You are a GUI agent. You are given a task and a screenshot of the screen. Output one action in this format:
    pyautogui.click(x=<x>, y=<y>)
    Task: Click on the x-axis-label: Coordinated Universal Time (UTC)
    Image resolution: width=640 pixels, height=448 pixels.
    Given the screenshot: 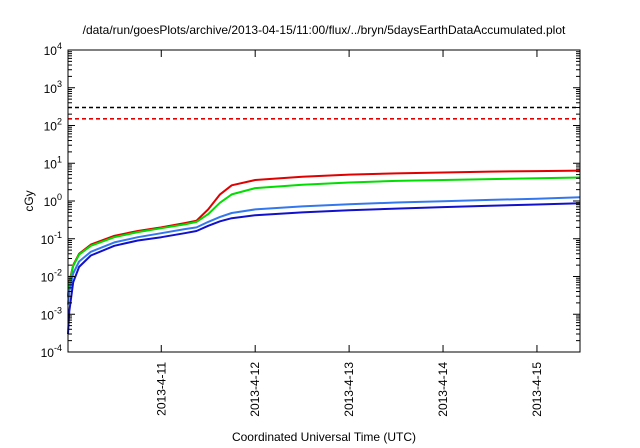 What is the action you would take?
    pyautogui.click(x=324, y=437)
    